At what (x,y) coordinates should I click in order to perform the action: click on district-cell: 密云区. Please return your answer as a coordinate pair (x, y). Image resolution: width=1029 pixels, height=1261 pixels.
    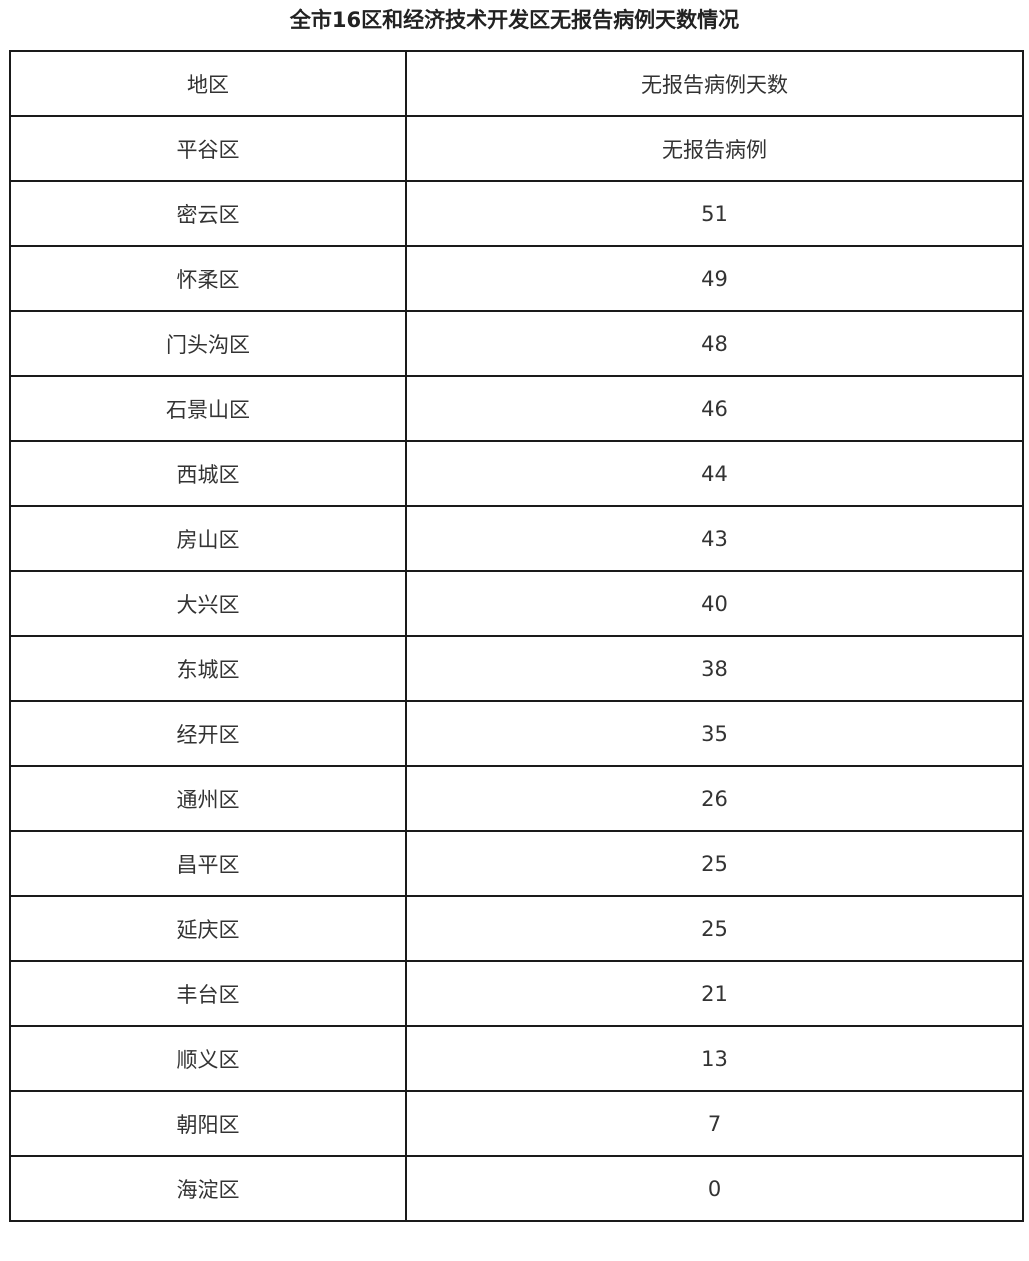
    Looking at the image, I should click on (208, 213).